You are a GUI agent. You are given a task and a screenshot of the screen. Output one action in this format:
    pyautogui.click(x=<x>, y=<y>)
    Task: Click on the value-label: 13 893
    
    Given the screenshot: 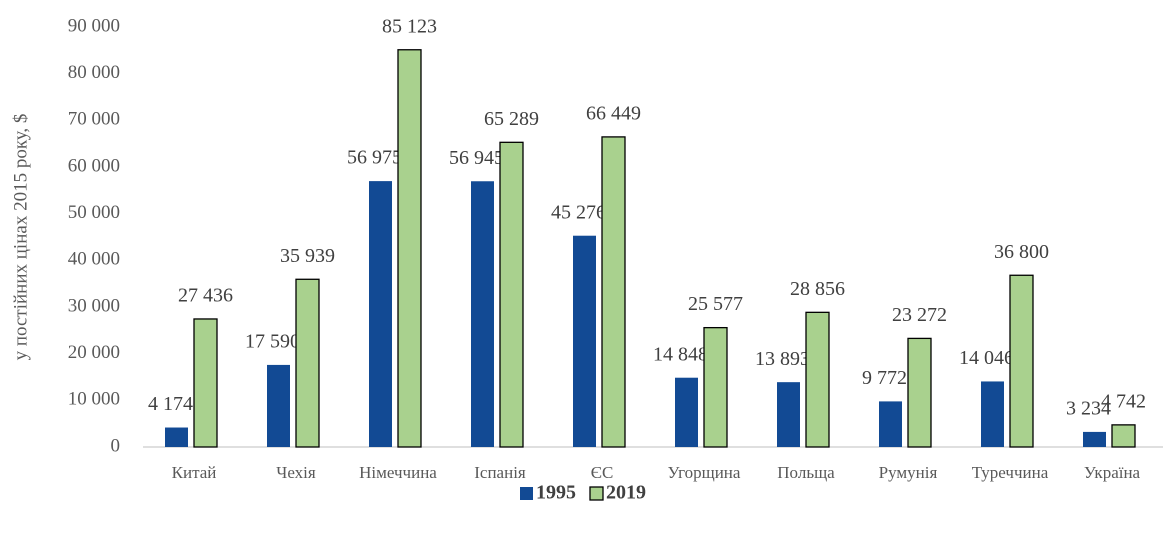 What is the action you would take?
    pyautogui.click(x=782, y=359)
    